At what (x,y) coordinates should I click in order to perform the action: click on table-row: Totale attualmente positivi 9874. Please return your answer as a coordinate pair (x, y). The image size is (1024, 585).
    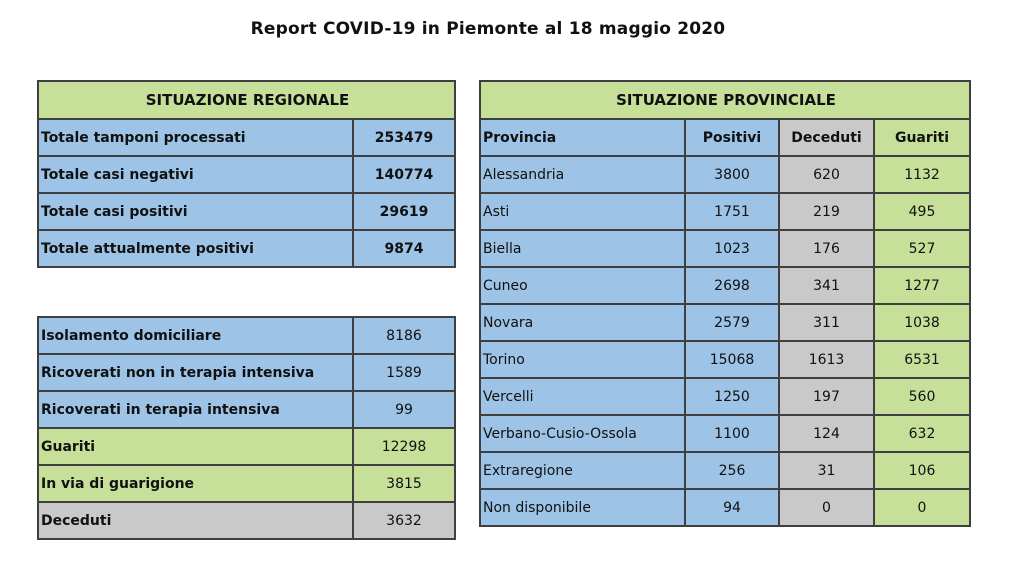
    Looking at the image, I should click on (246, 248).